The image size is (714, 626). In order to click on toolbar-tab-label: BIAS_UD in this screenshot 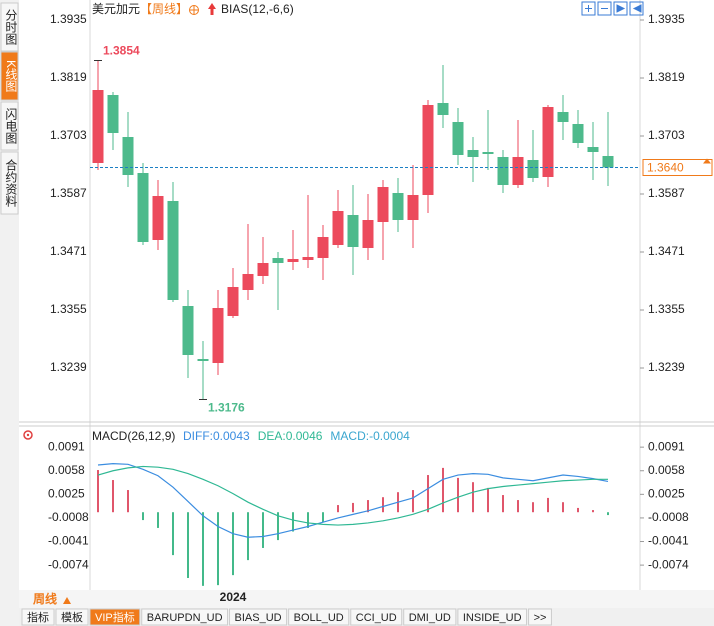, I will do `click(258, 618)`.